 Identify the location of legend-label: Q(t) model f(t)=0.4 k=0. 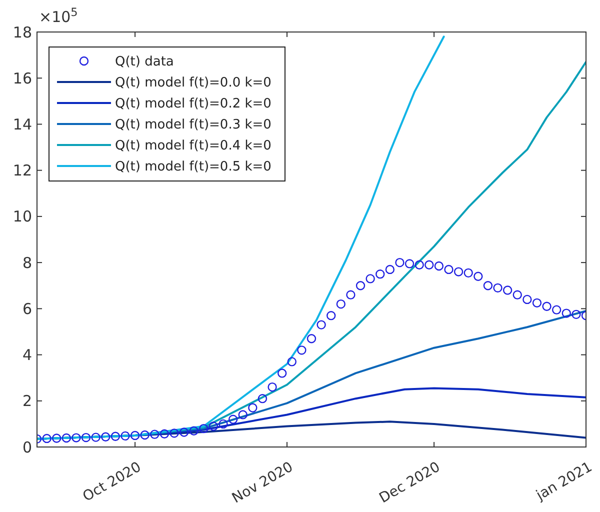
(193, 146).